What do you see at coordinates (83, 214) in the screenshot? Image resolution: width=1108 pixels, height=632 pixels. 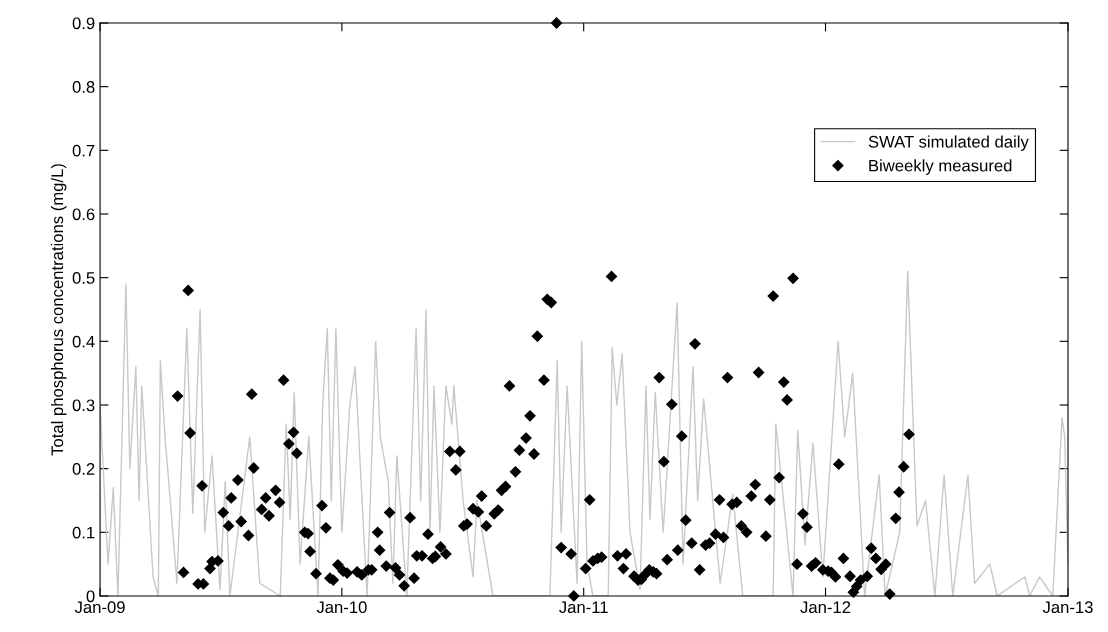 I see `y-tick-label: 0.6` at bounding box center [83, 214].